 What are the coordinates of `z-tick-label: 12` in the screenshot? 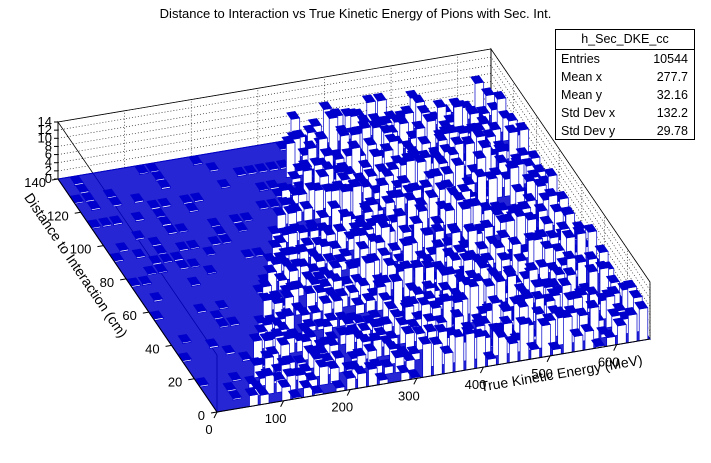 It's located at (45, 129).